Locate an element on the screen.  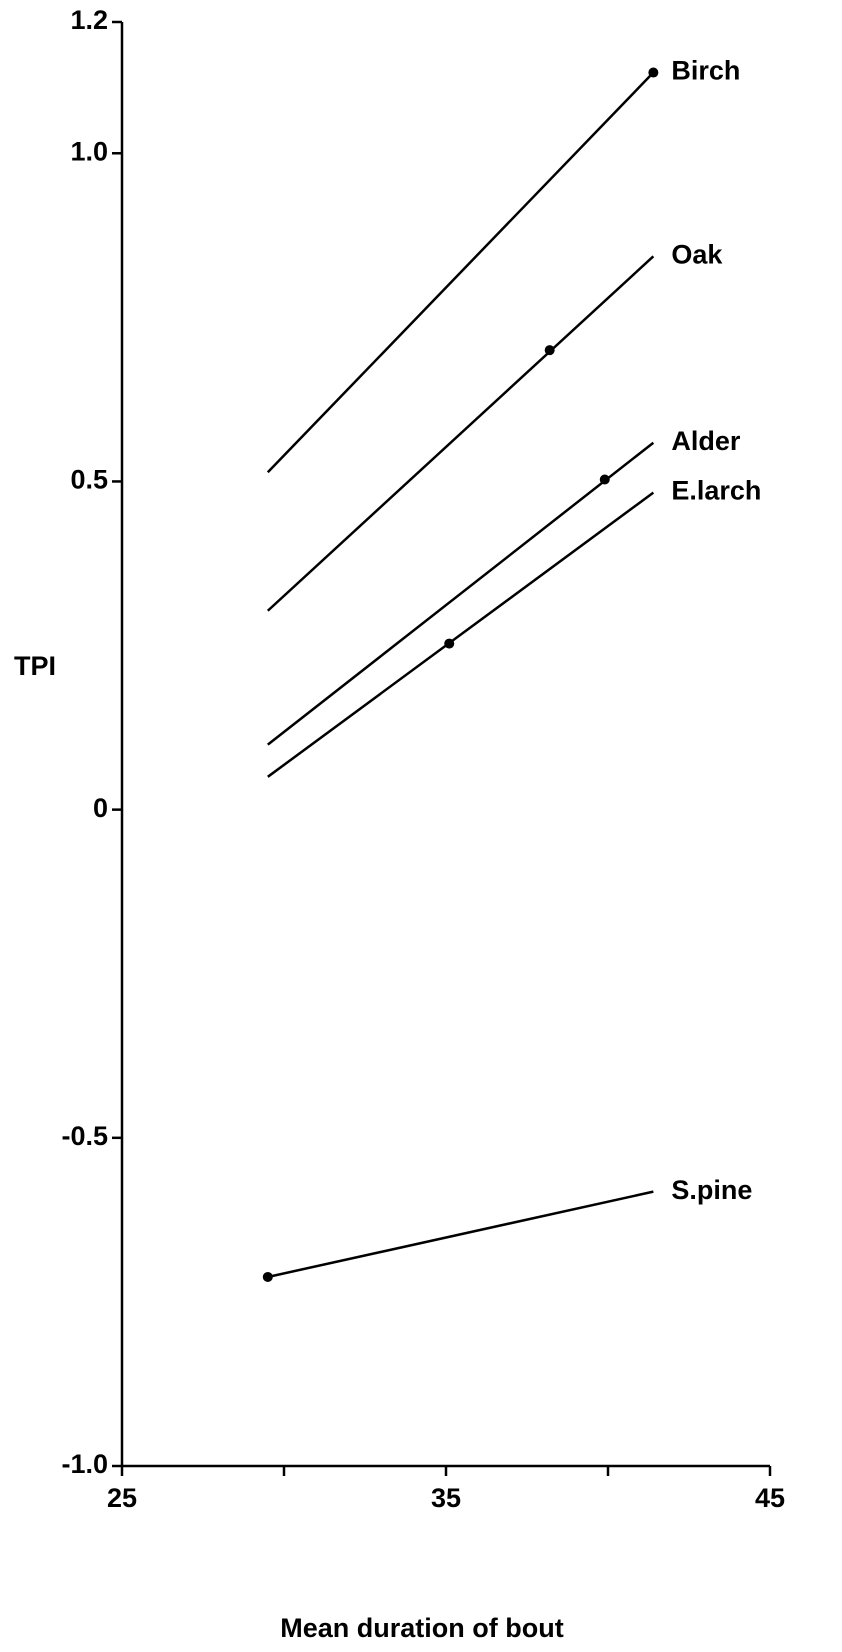
y-axis-label: TPI is located at coordinates (35, 666).